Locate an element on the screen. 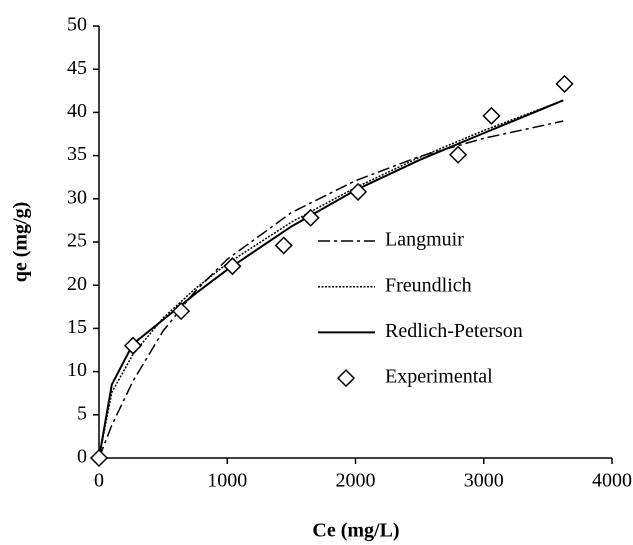  y-tick-label: 20 is located at coordinates (77, 284).